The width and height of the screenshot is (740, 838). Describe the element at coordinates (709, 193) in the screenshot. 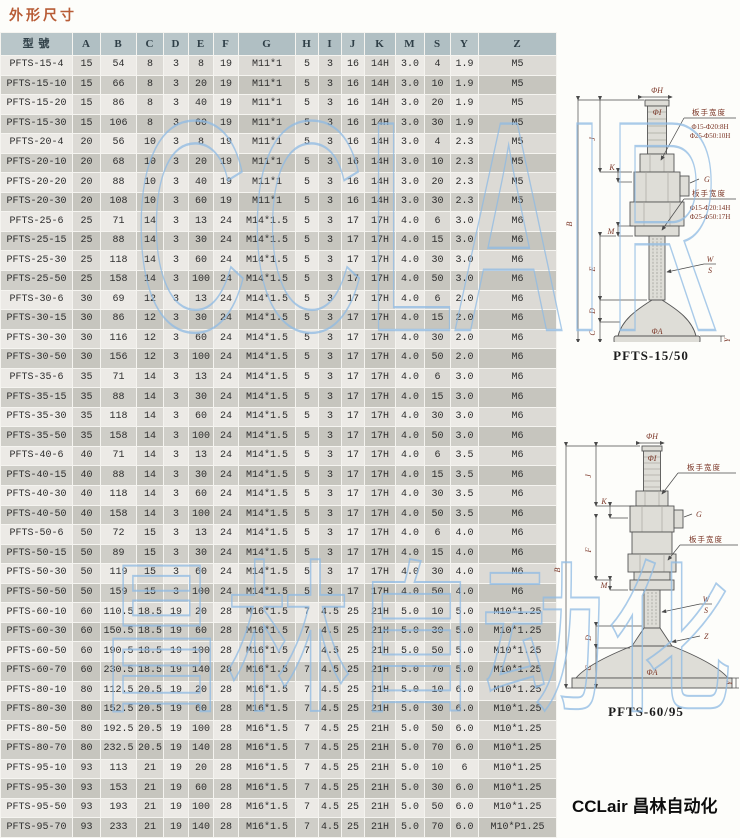

I see `wrench-width-note-title: 板手宽度` at that location.